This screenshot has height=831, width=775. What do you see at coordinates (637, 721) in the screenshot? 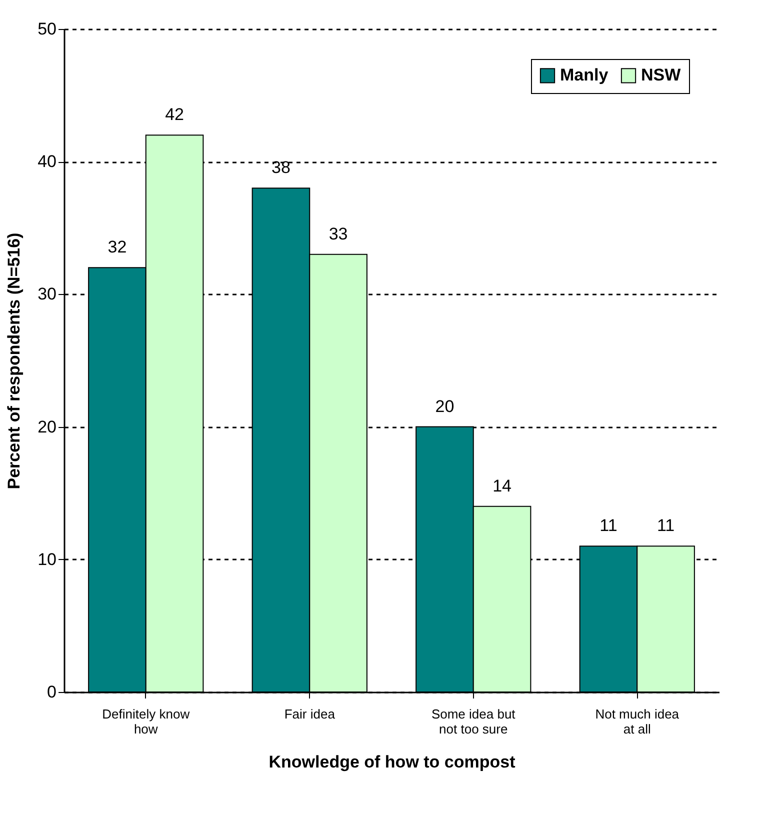
I see `x-tick-label: Not much idea at all` at bounding box center [637, 721].